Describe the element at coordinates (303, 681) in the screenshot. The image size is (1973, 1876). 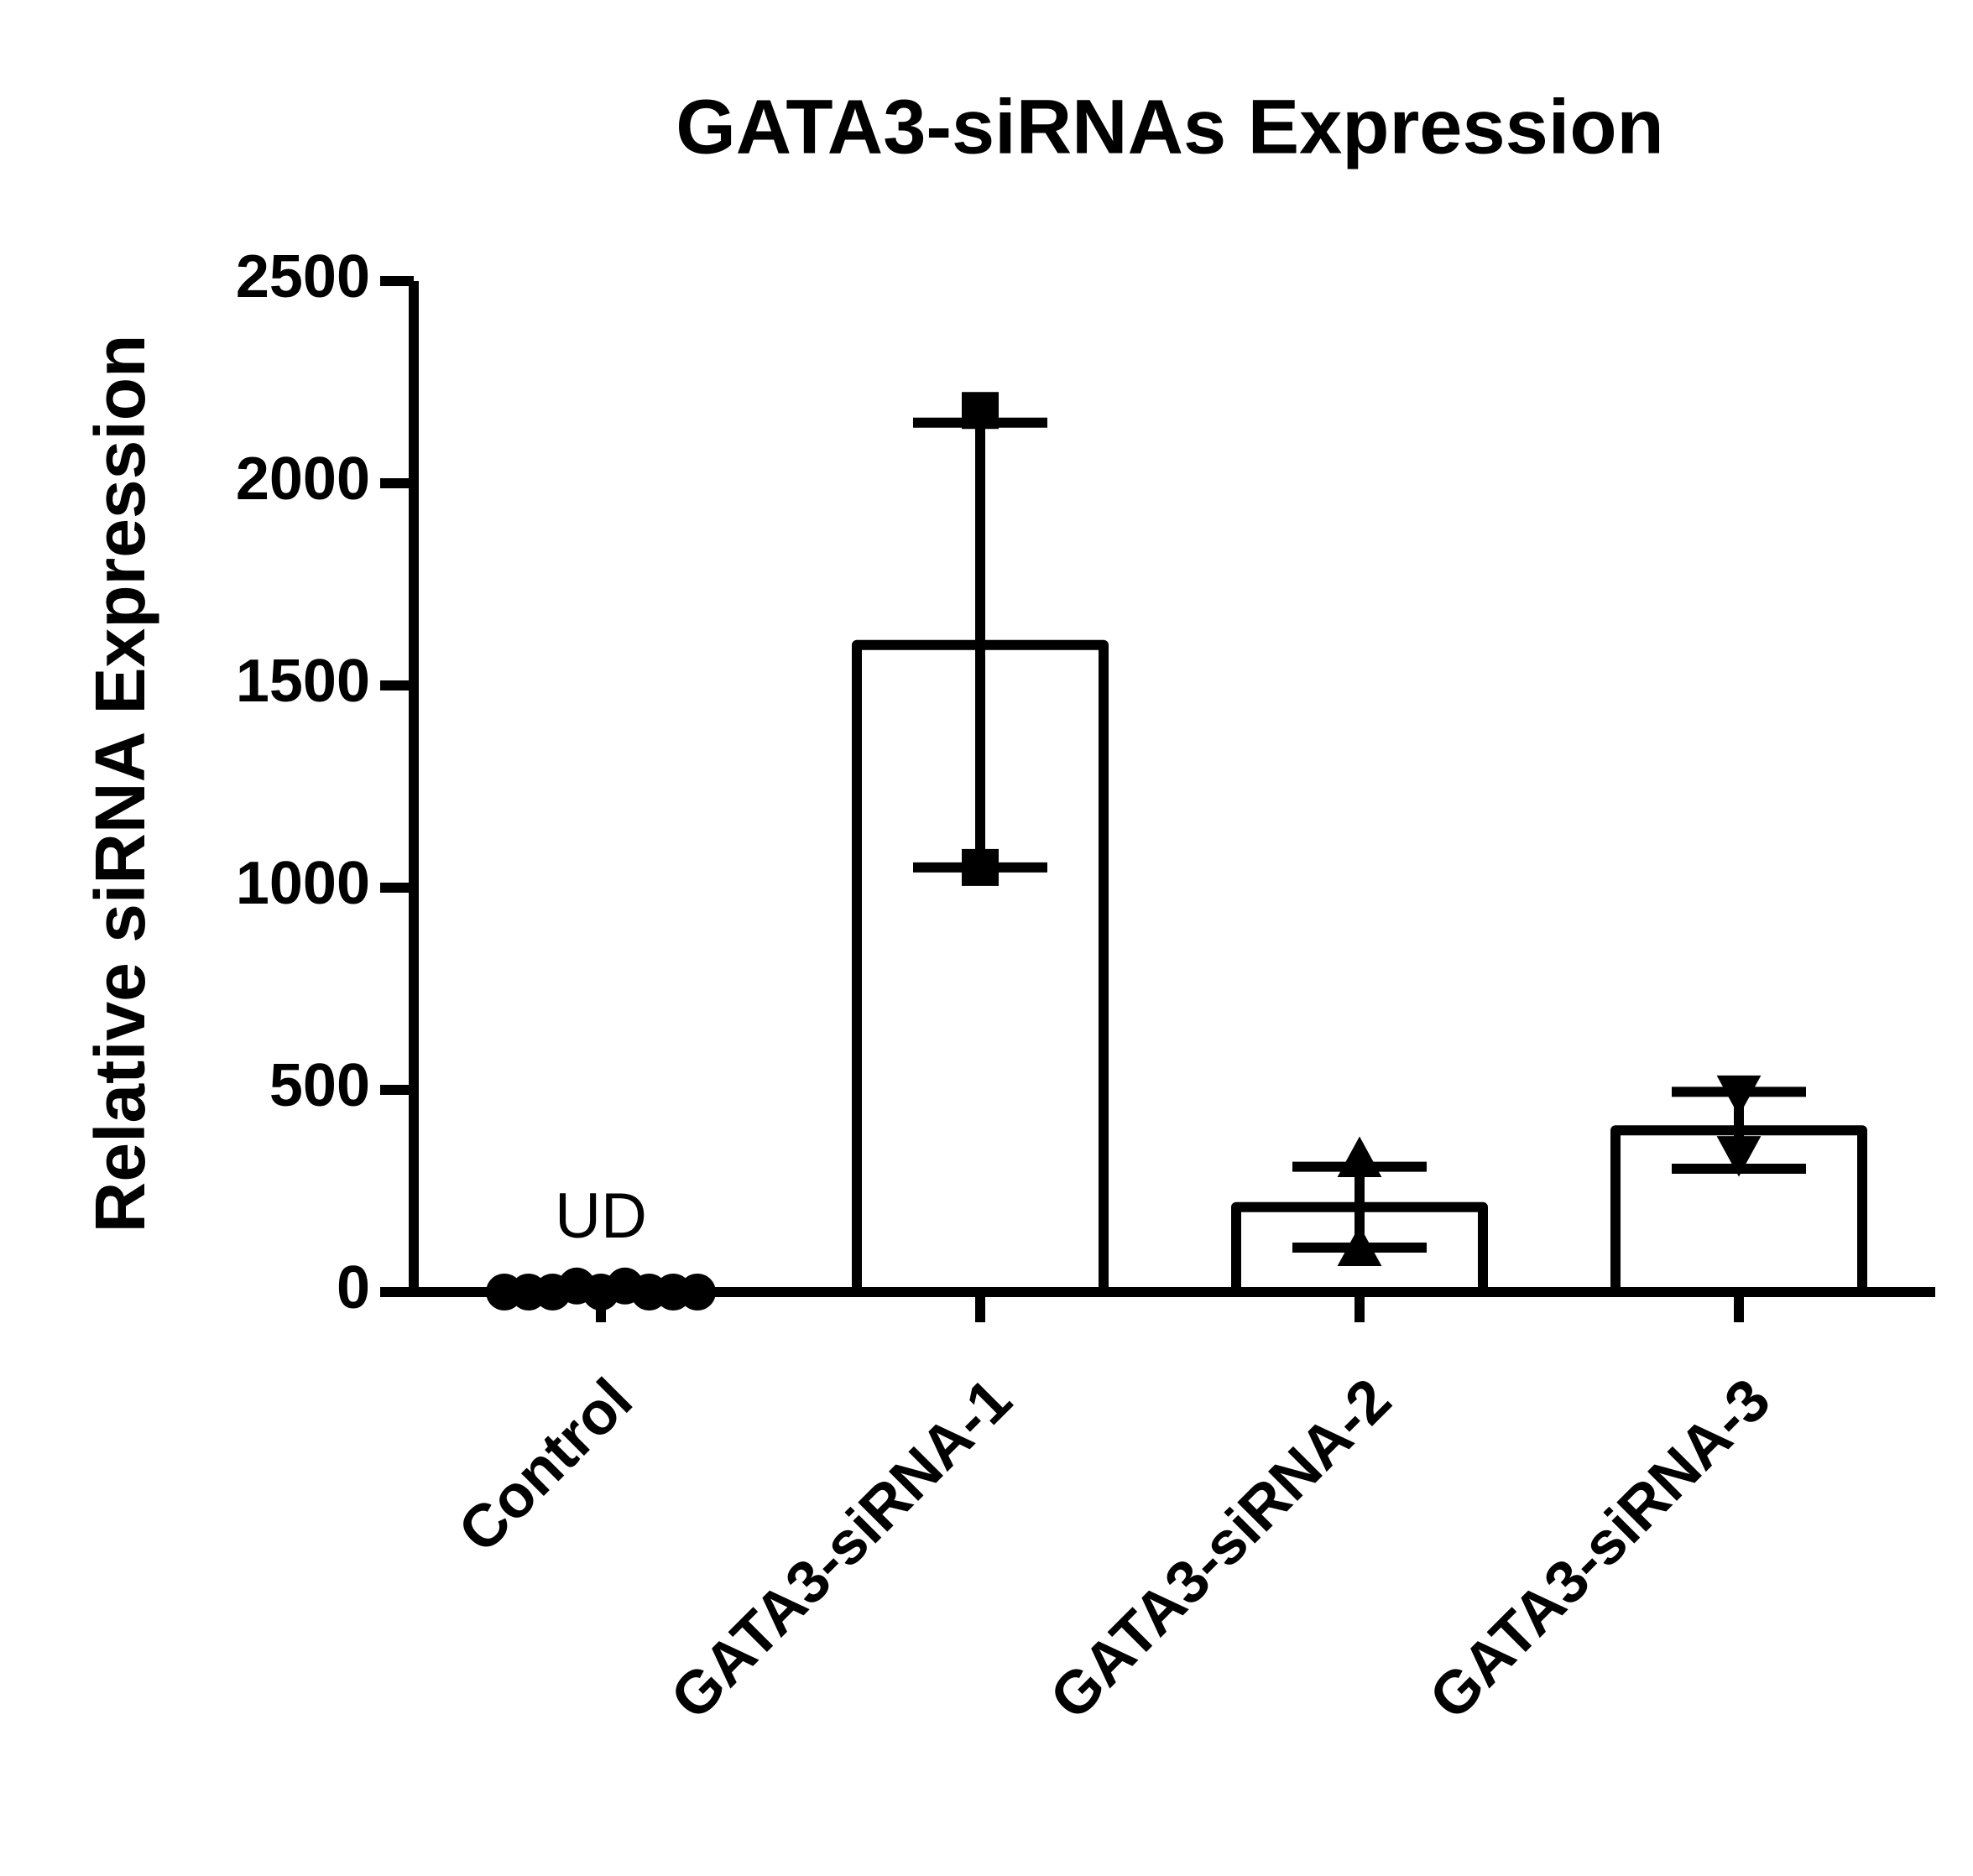
I see `y-tick-label: 1500` at that location.